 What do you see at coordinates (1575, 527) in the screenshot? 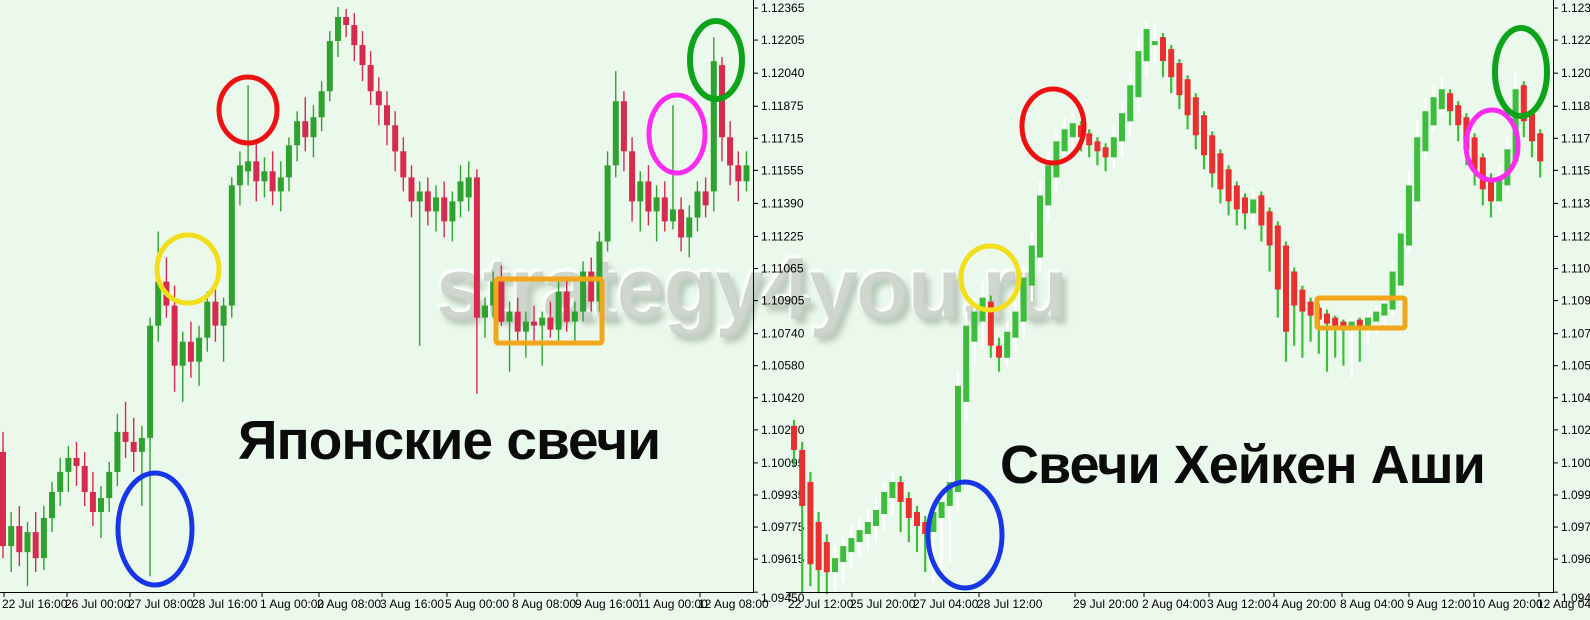
I see `price-tick-label: 1.09775` at bounding box center [1575, 527].